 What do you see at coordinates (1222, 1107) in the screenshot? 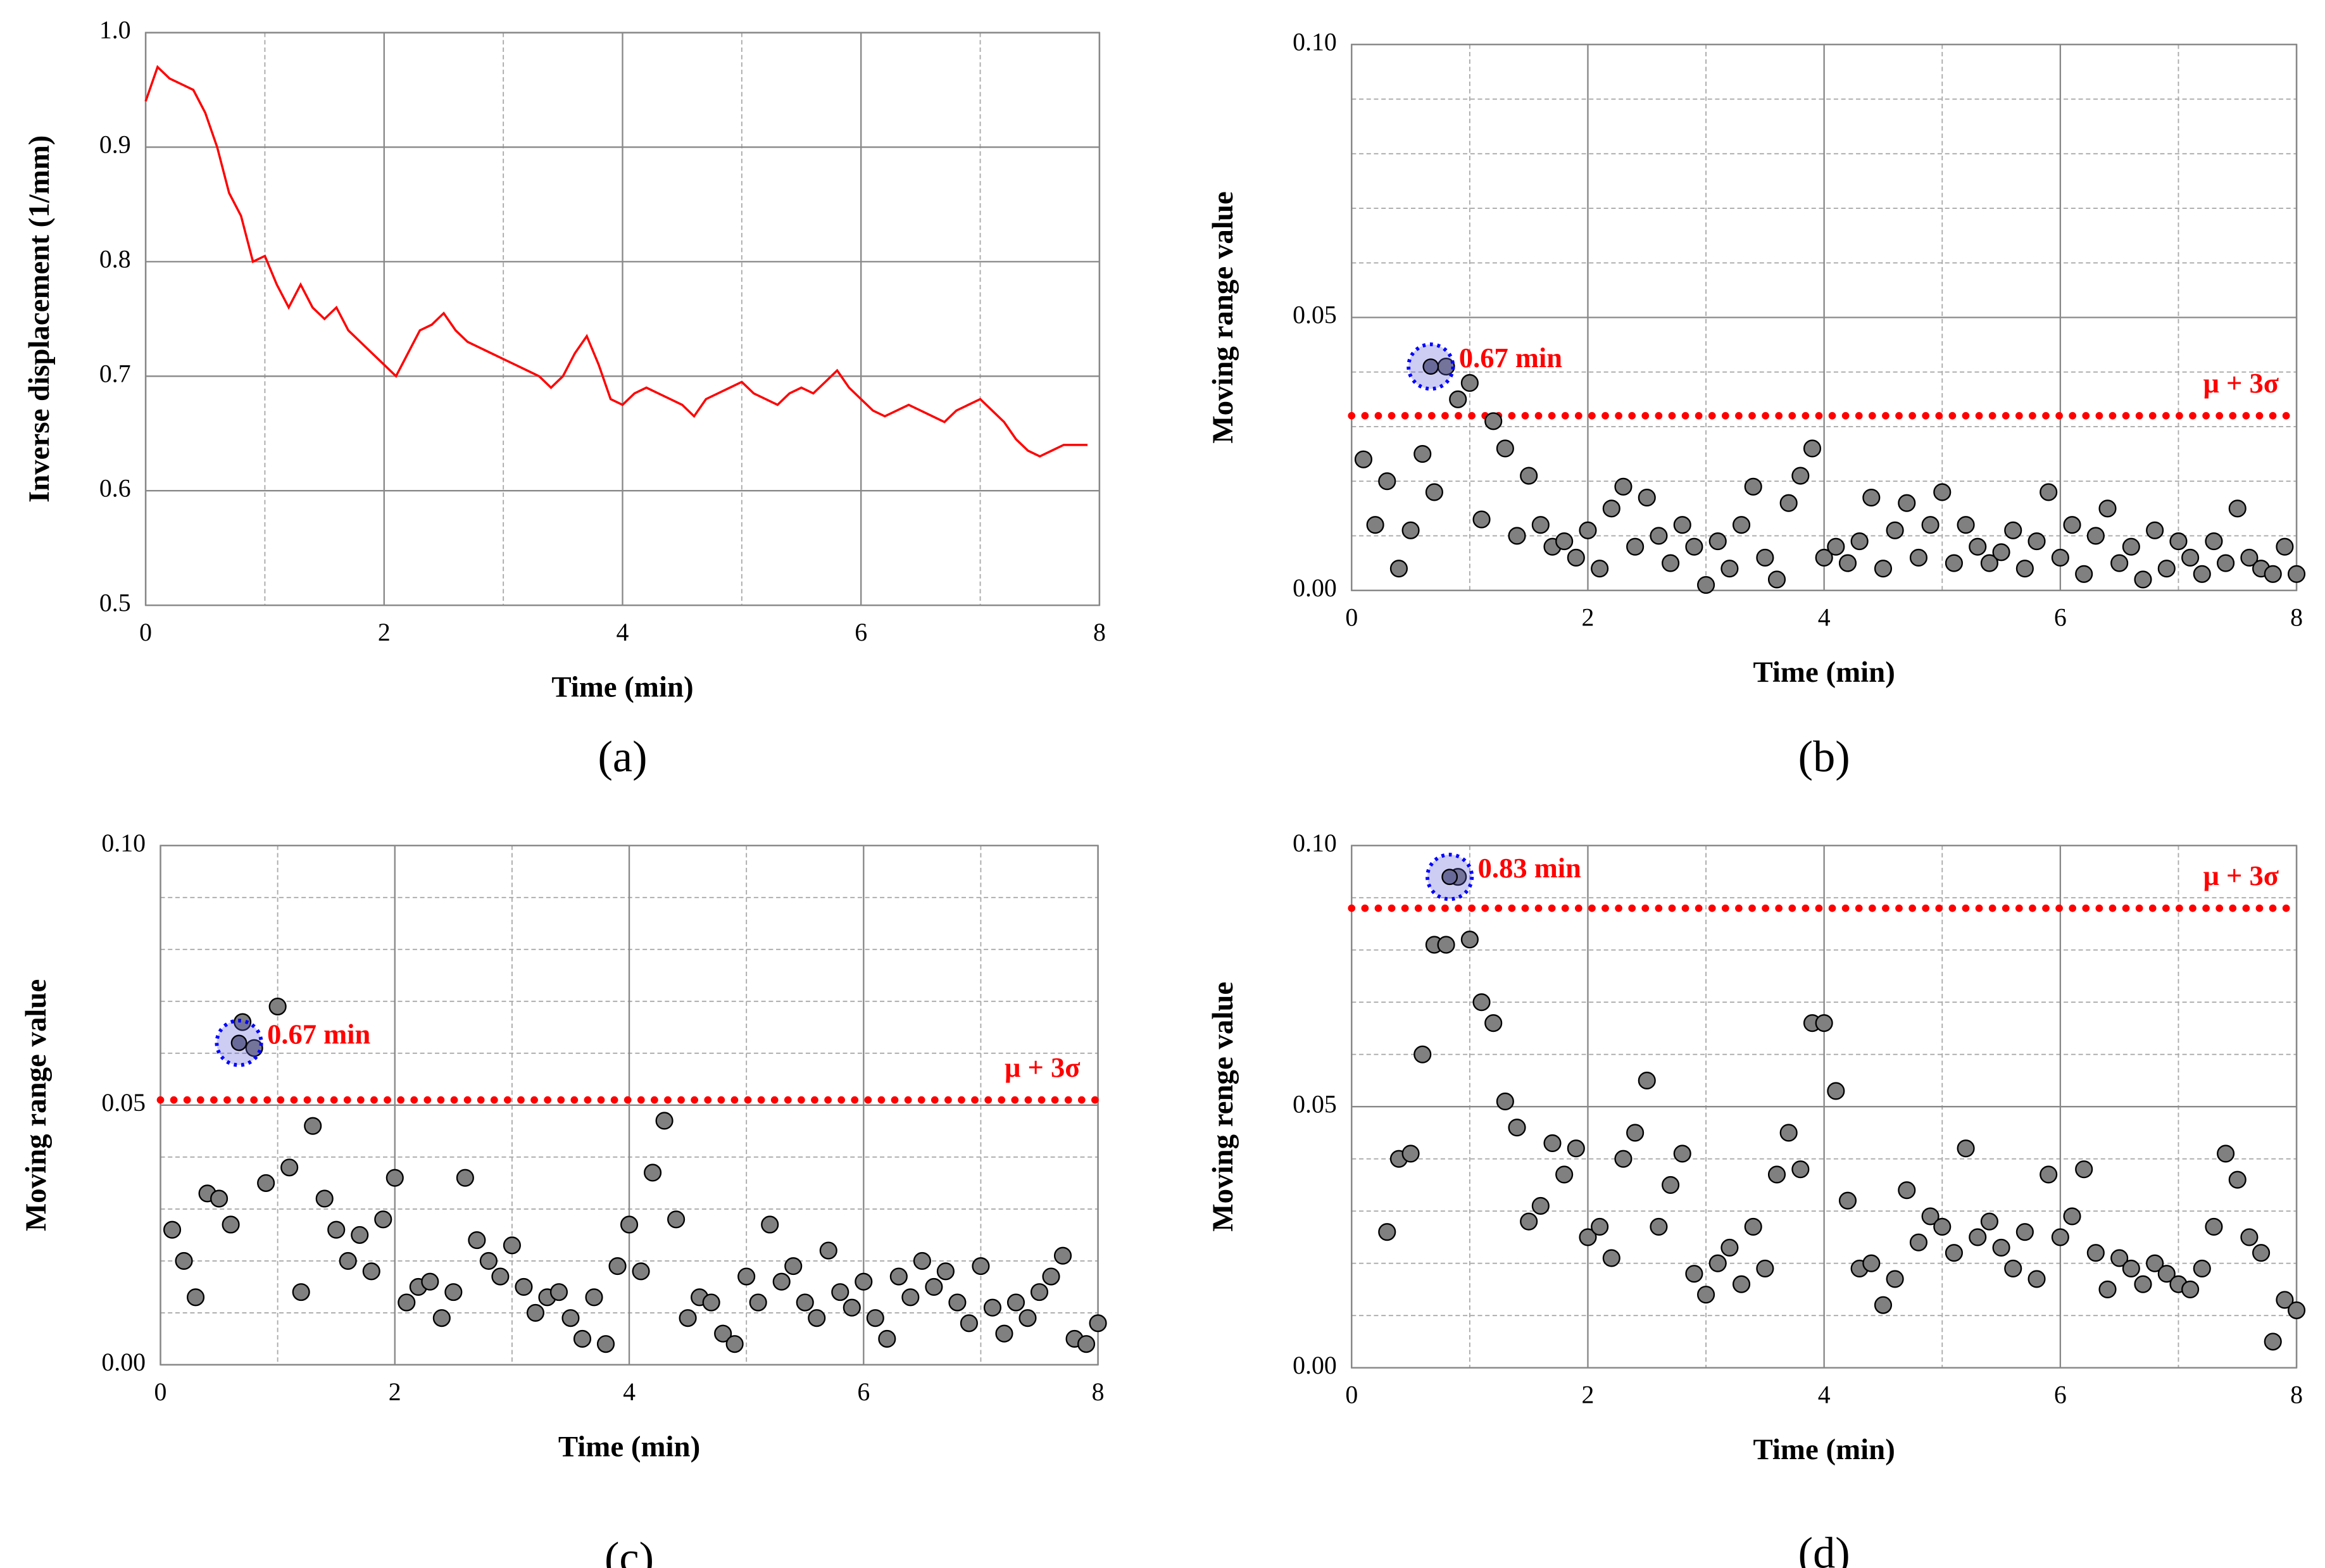
I see `y-axis-title: Moving renge value` at bounding box center [1222, 1107].